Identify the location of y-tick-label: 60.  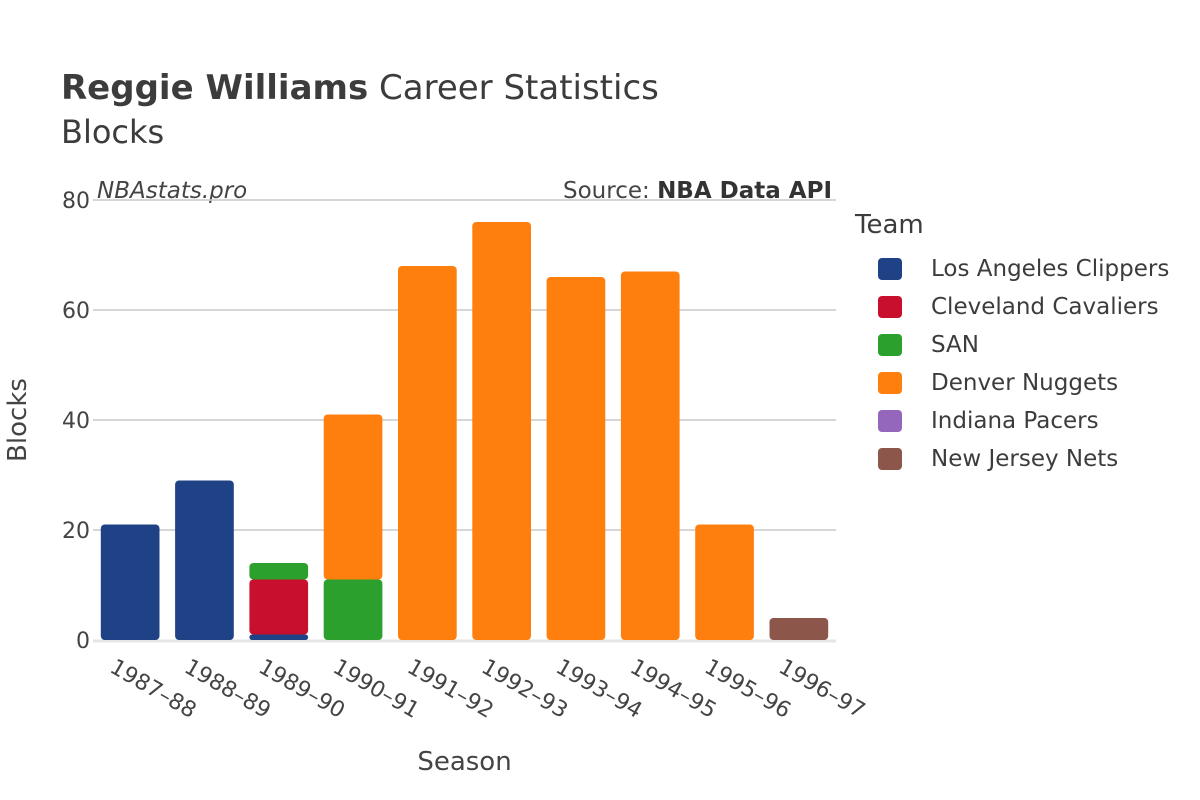
(76, 311).